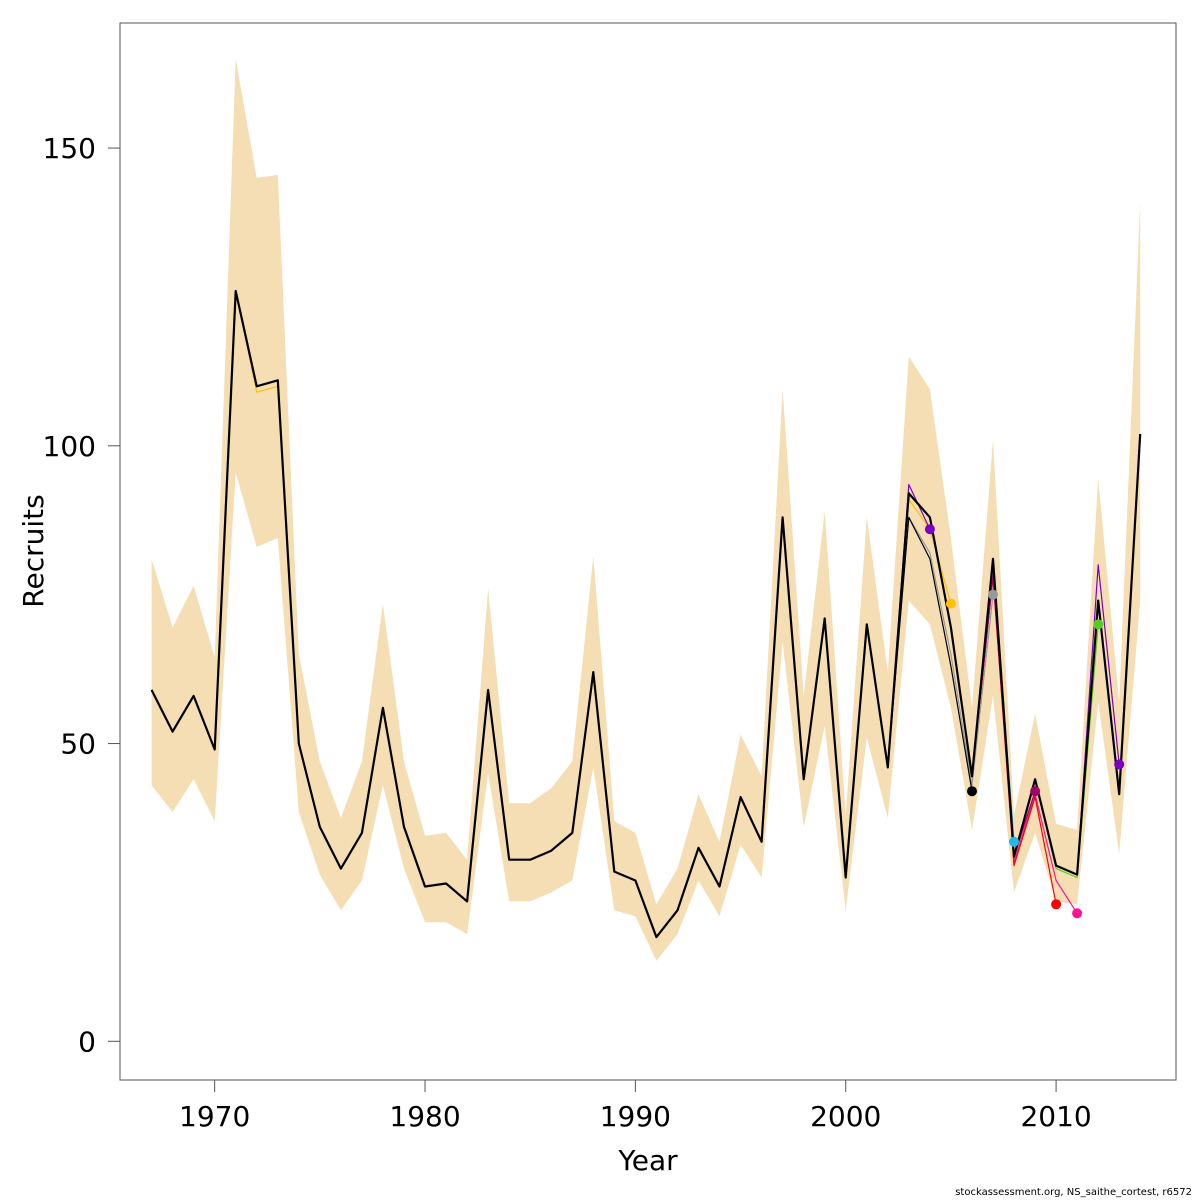  I want to click on x-axis-title: Year, so click(647, 1160).